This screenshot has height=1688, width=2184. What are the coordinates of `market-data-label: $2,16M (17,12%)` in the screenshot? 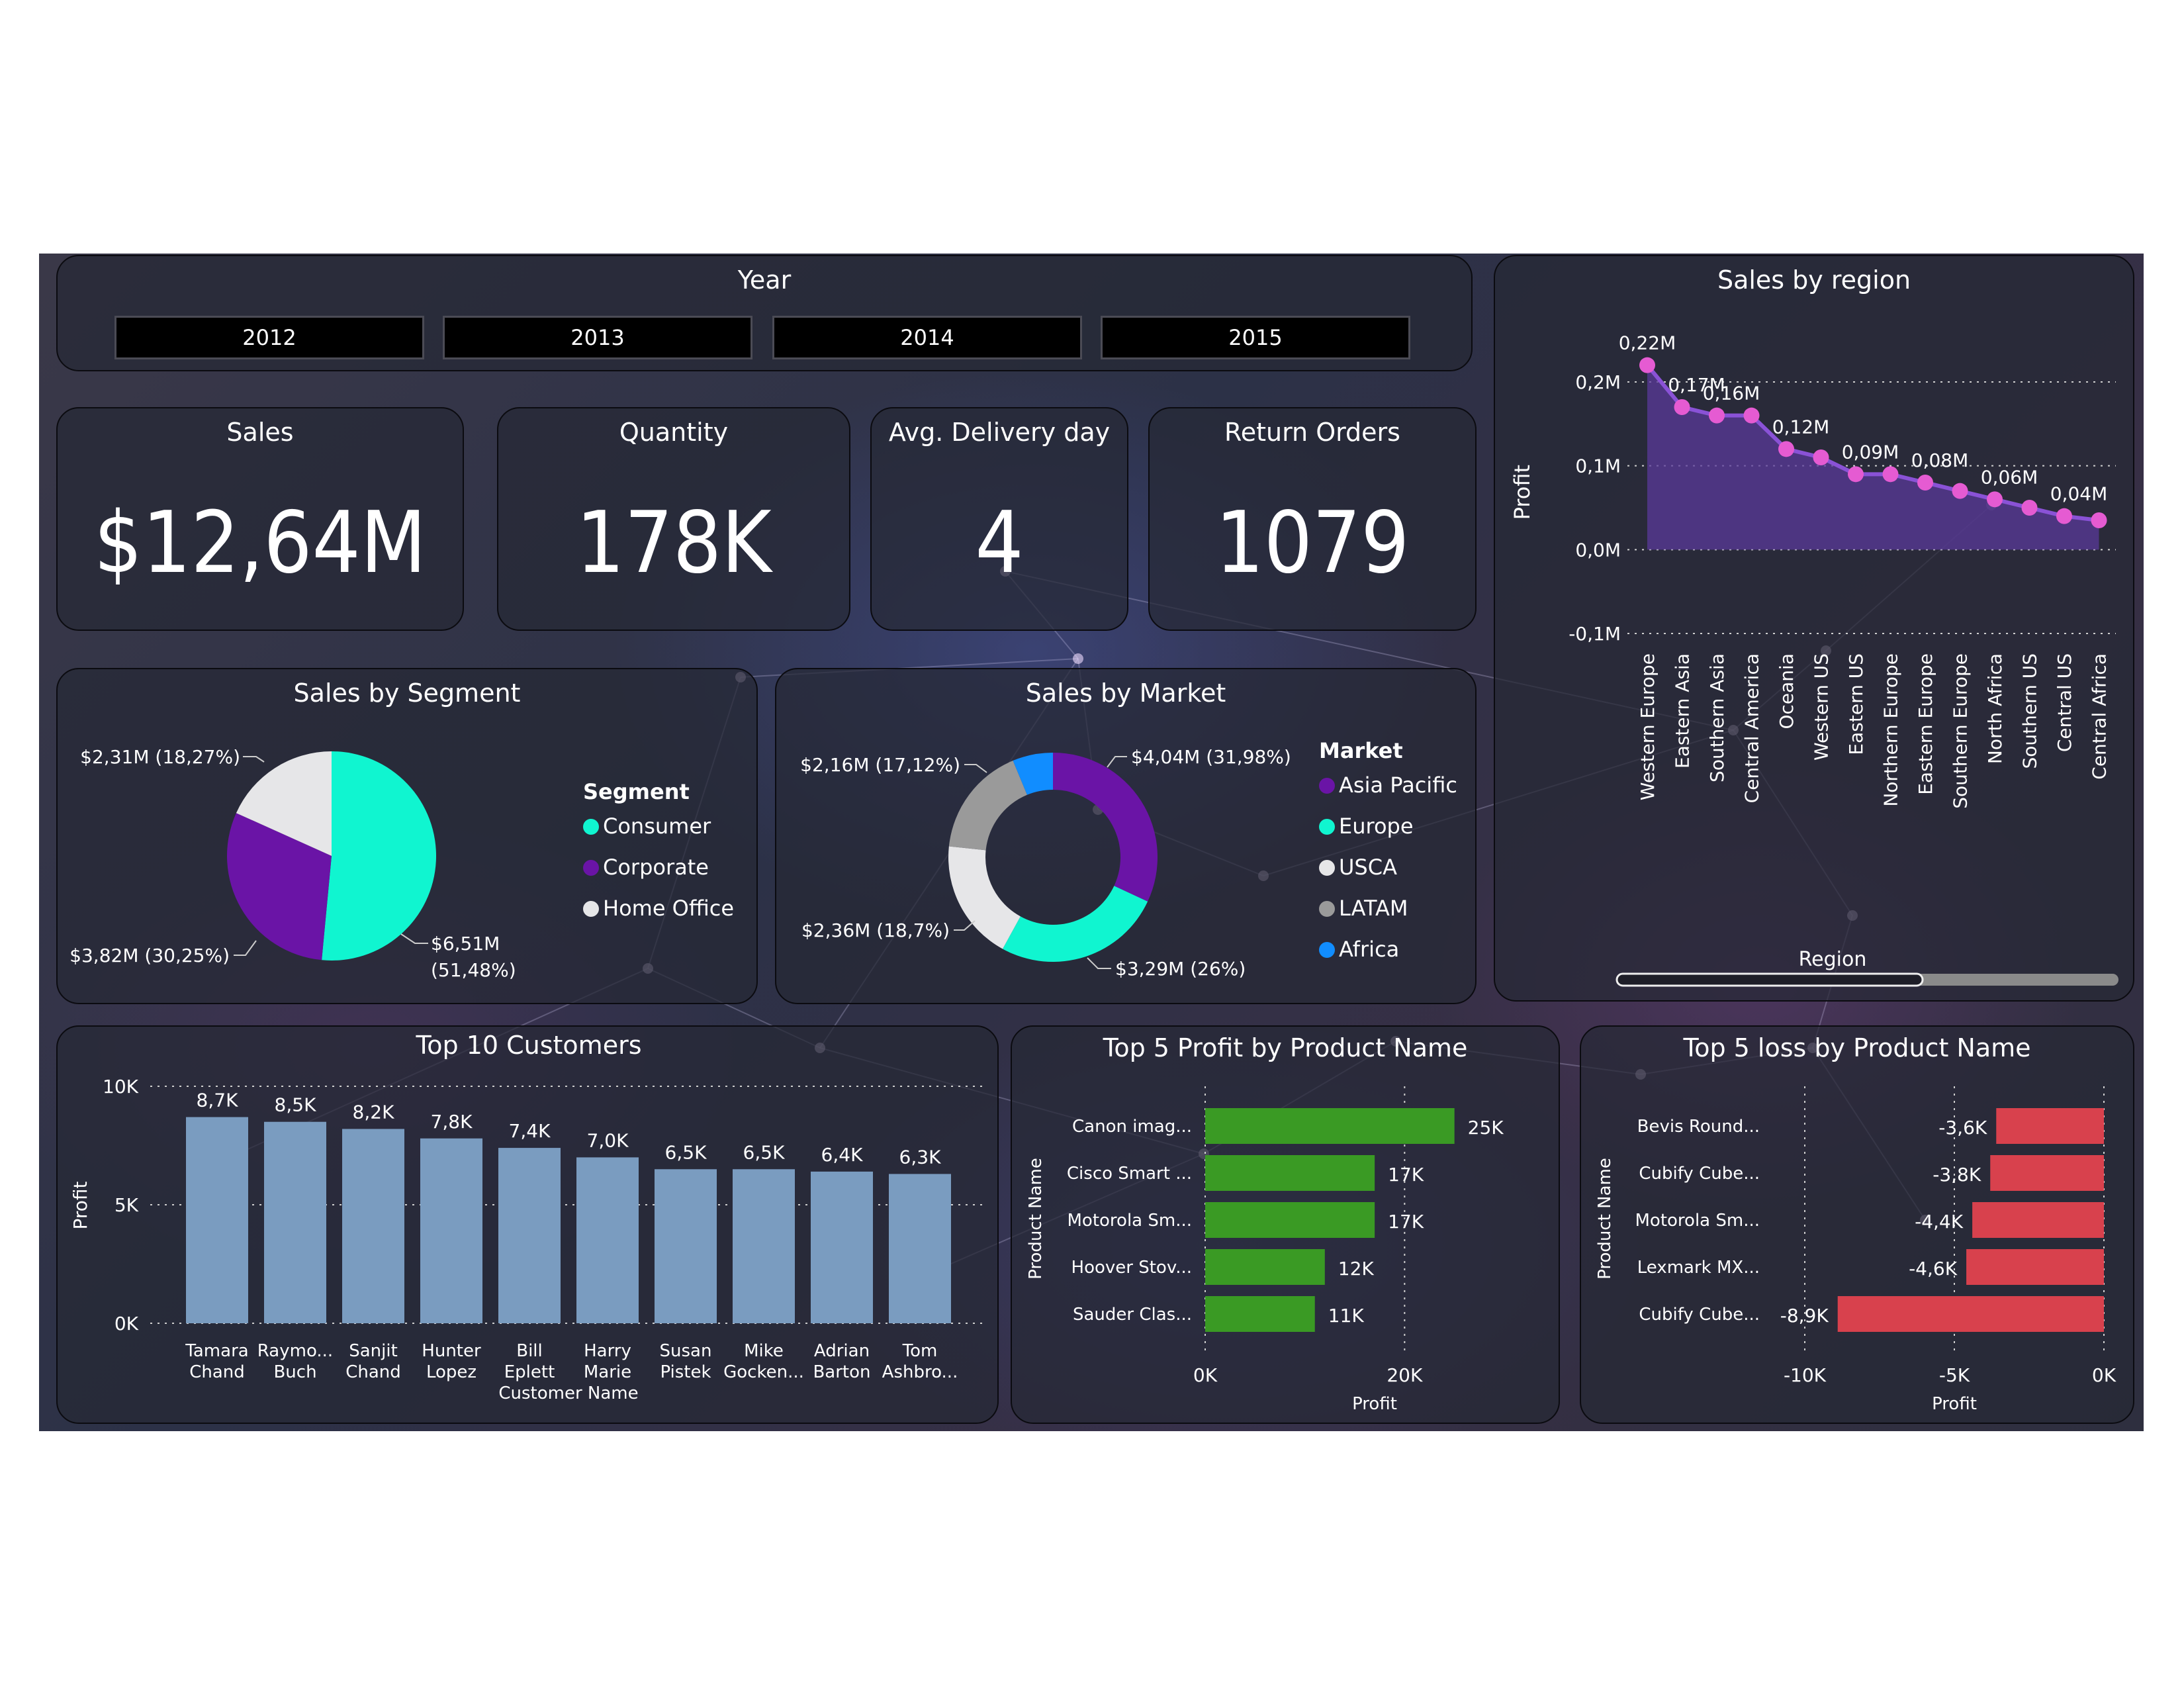 It's located at (880, 765).